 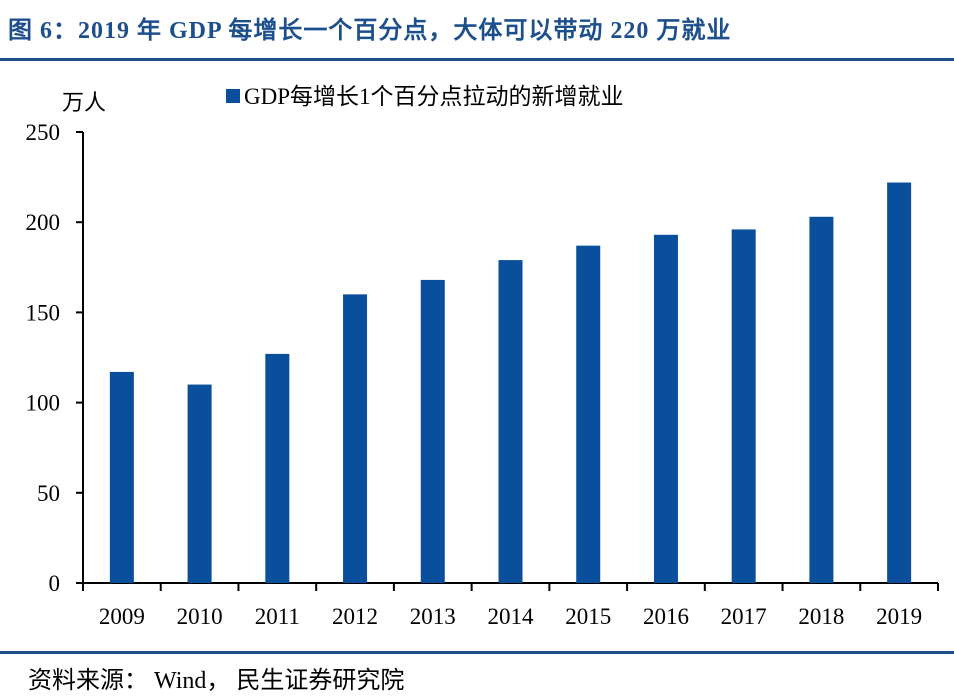 I want to click on x-tick-label: 2009, so click(x=122, y=616).